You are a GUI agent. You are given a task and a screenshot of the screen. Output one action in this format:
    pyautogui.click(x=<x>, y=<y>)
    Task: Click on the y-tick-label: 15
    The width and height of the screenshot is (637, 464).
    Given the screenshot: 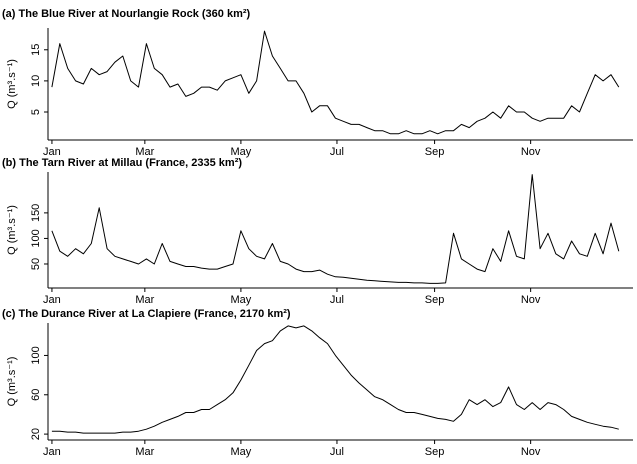 What is the action you would take?
    pyautogui.click(x=36, y=50)
    